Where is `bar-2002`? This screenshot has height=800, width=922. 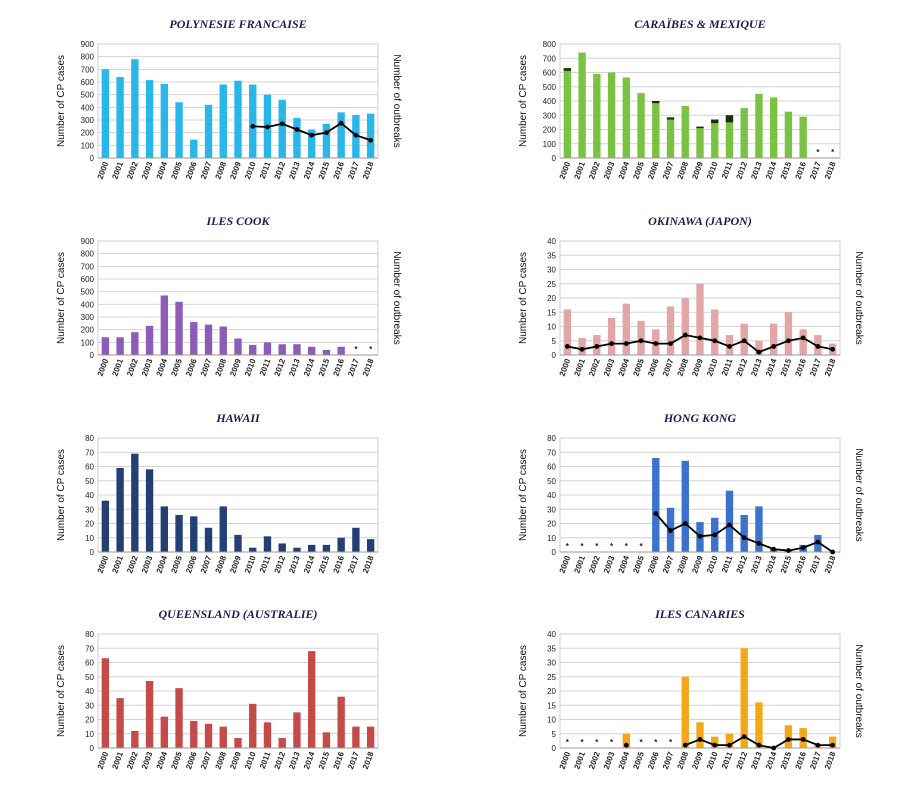 bar-2002 is located at coordinates (597, 115).